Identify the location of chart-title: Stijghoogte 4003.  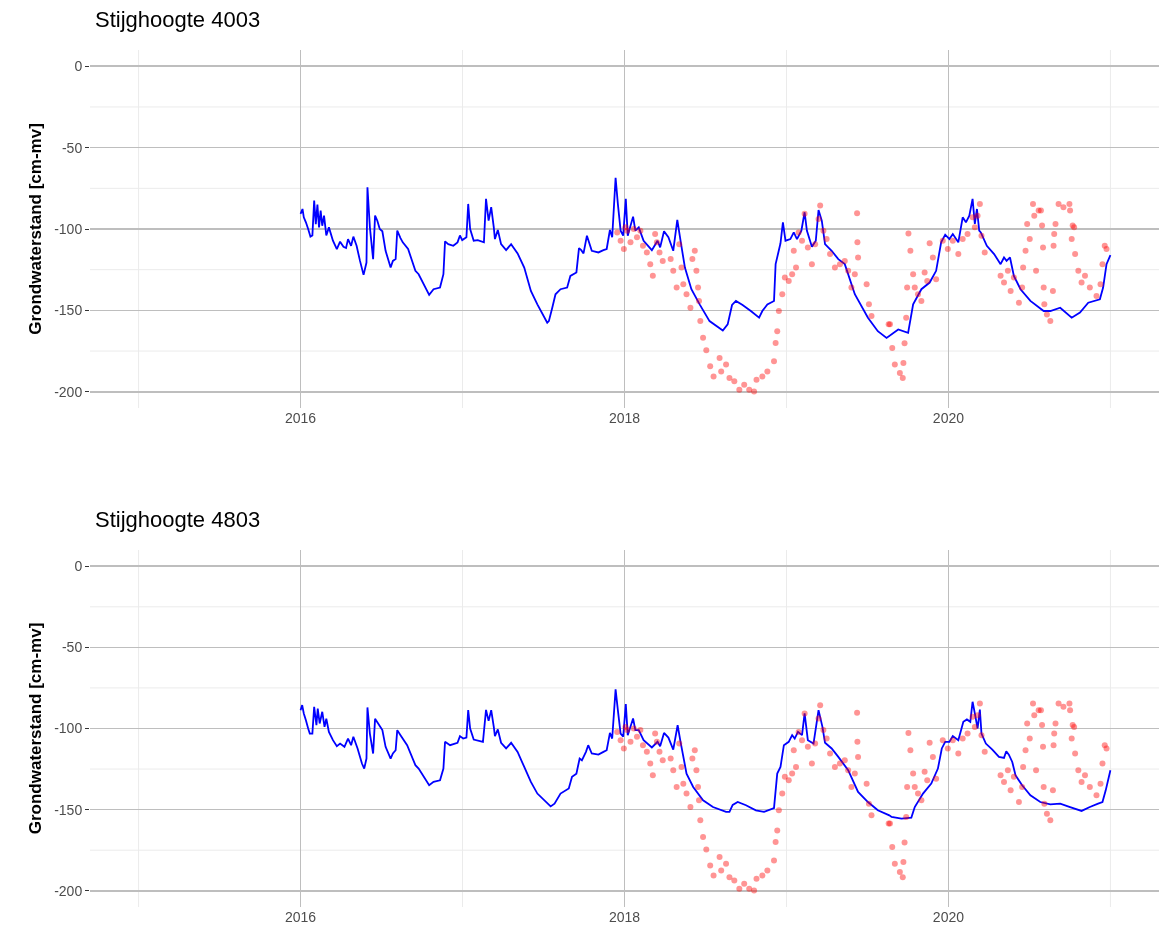
(178, 19).